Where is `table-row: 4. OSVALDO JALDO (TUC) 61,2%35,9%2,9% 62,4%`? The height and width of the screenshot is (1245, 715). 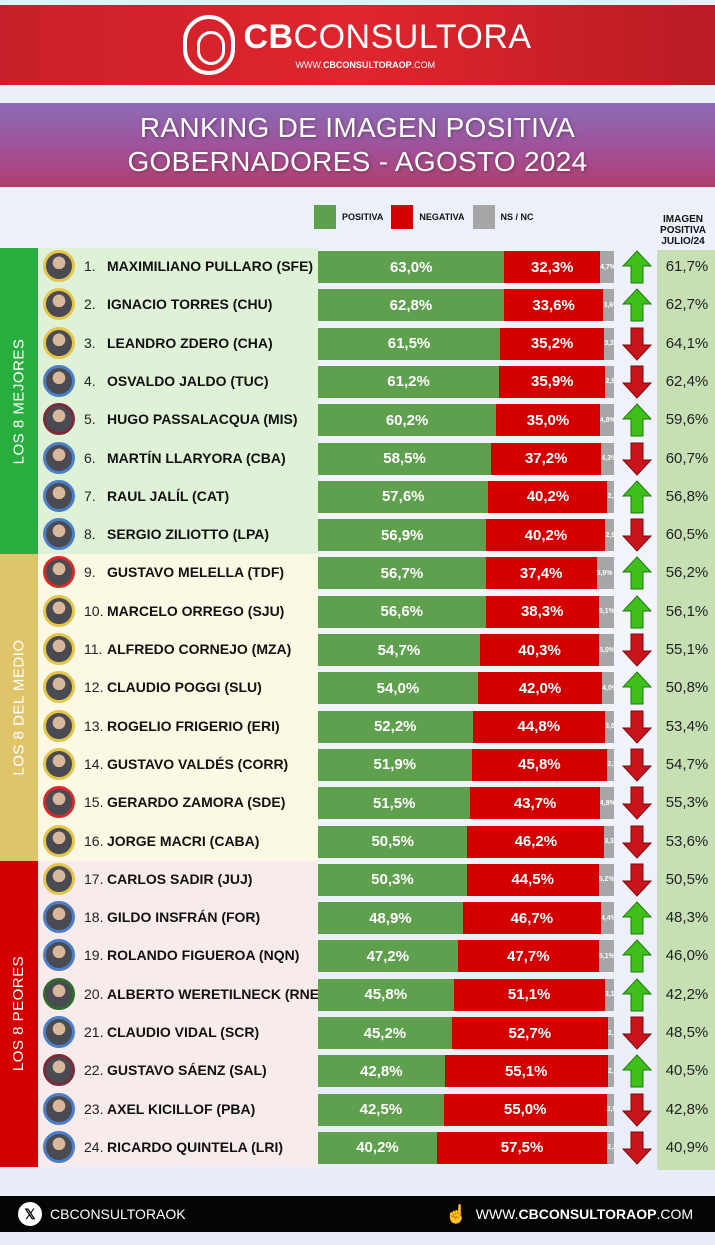 table-row: 4. OSVALDO JALDO (TUC) 61,2%35,9%2,9% 62,4% is located at coordinates (357, 381).